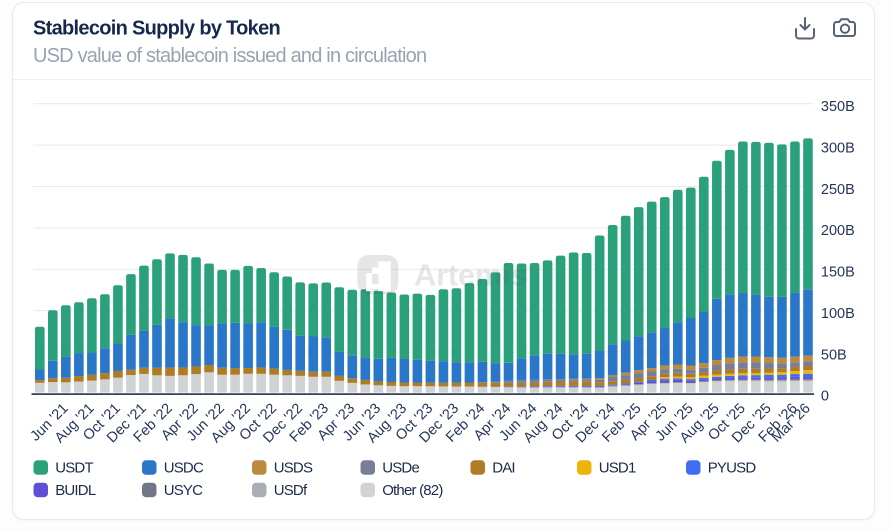 The width and height of the screenshot is (891, 531). Describe the element at coordinates (183, 490) in the screenshot. I see `svg-text: USYC` at that location.